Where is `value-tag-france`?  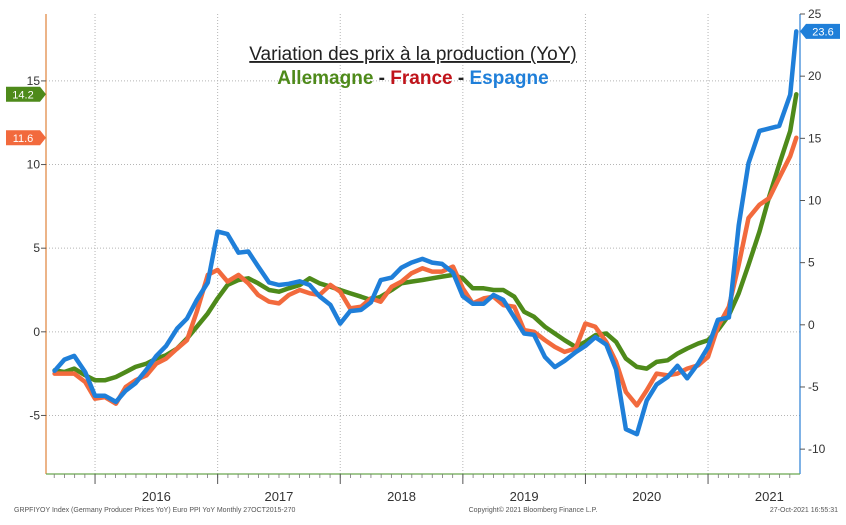
value-tag-france is located at coordinates (26, 138).